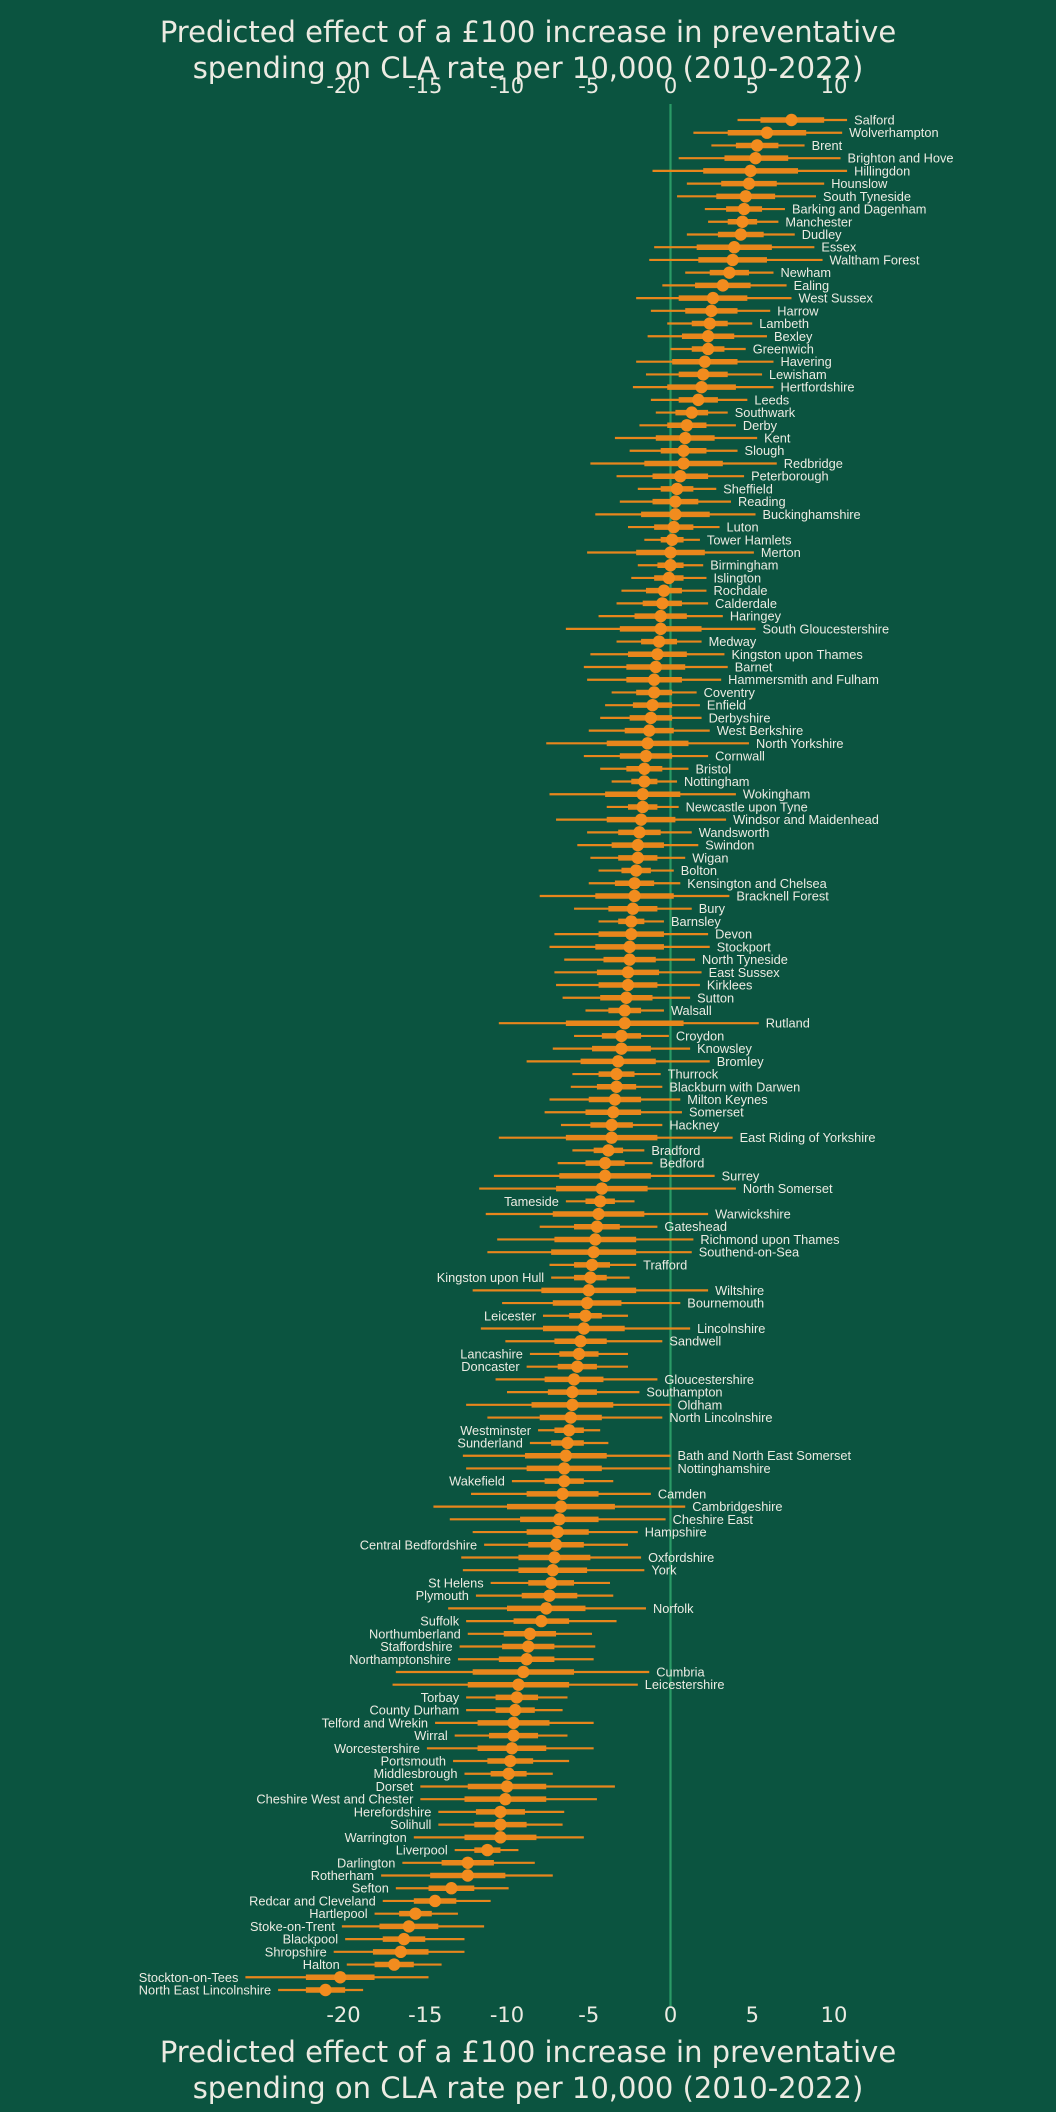  Describe the element at coordinates (752, 2015) in the screenshot. I see `x-tick-label-bottom-5: 5` at that location.